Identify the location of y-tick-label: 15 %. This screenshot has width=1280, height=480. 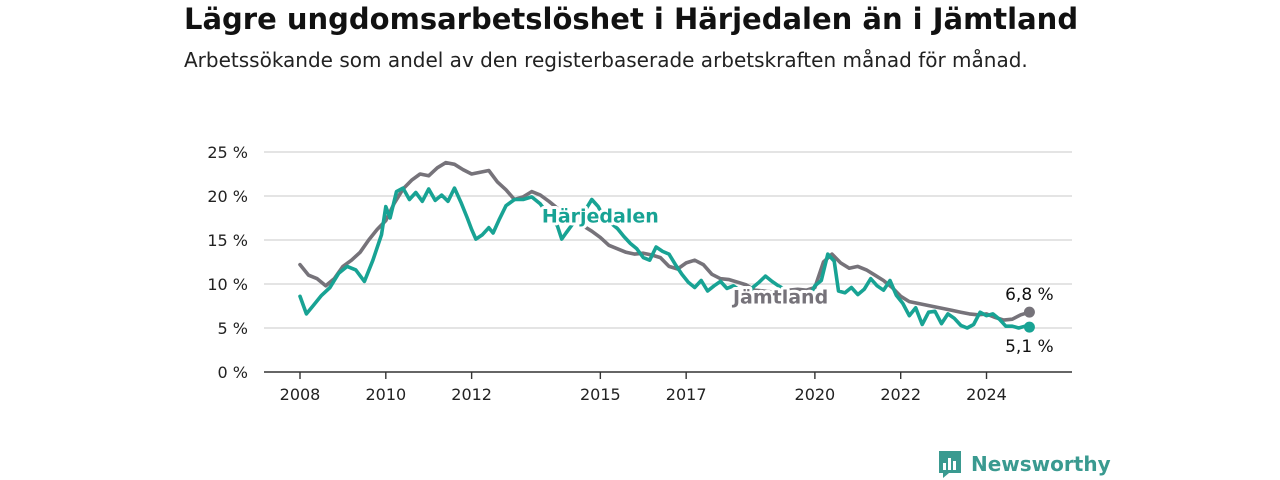
(227, 240).